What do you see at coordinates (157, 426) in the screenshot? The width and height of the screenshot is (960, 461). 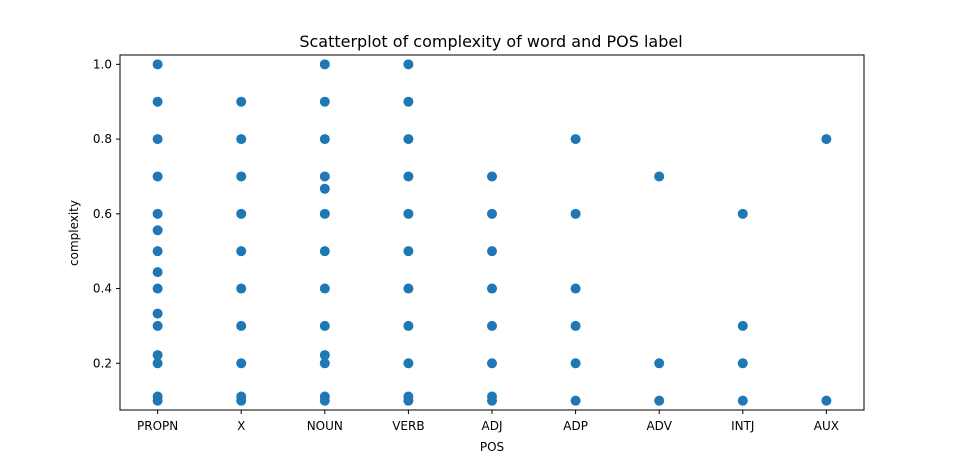 I see `x-tick-label: PROPN` at bounding box center [157, 426].